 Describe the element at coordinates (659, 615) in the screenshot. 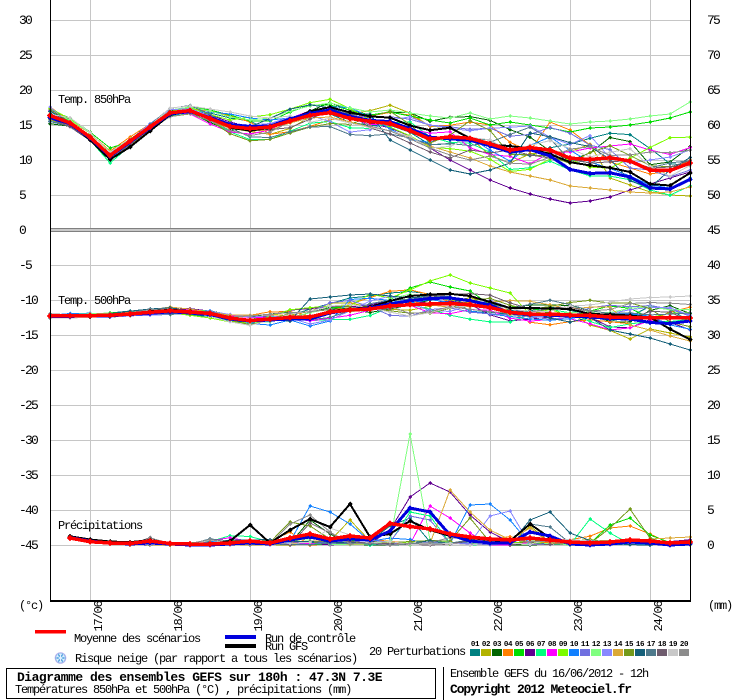

I see `svg-text: 24/06` at that location.